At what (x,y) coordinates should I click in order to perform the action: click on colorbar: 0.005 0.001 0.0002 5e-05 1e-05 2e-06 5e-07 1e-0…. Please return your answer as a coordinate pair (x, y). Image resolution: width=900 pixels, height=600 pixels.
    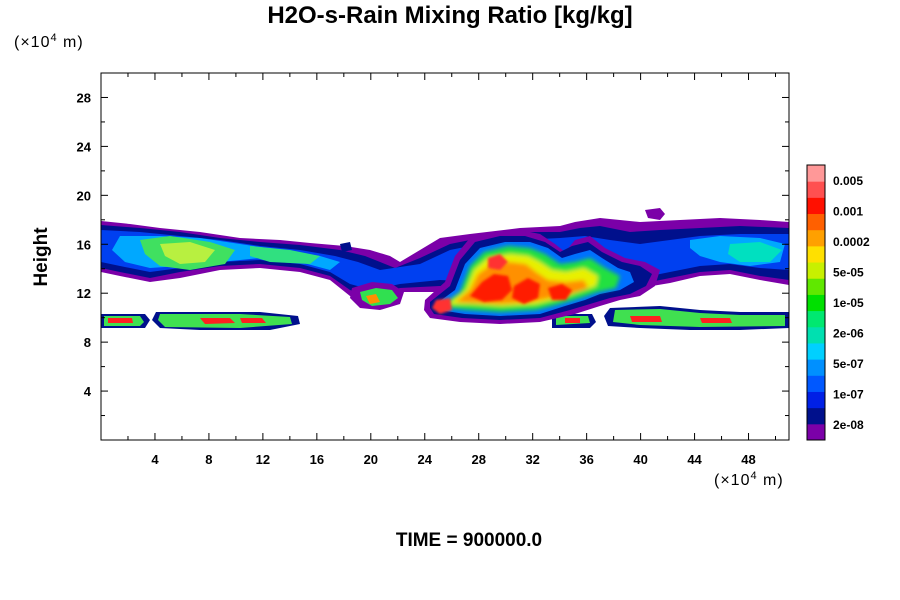
    Looking at the image, I should click on (838, 302).